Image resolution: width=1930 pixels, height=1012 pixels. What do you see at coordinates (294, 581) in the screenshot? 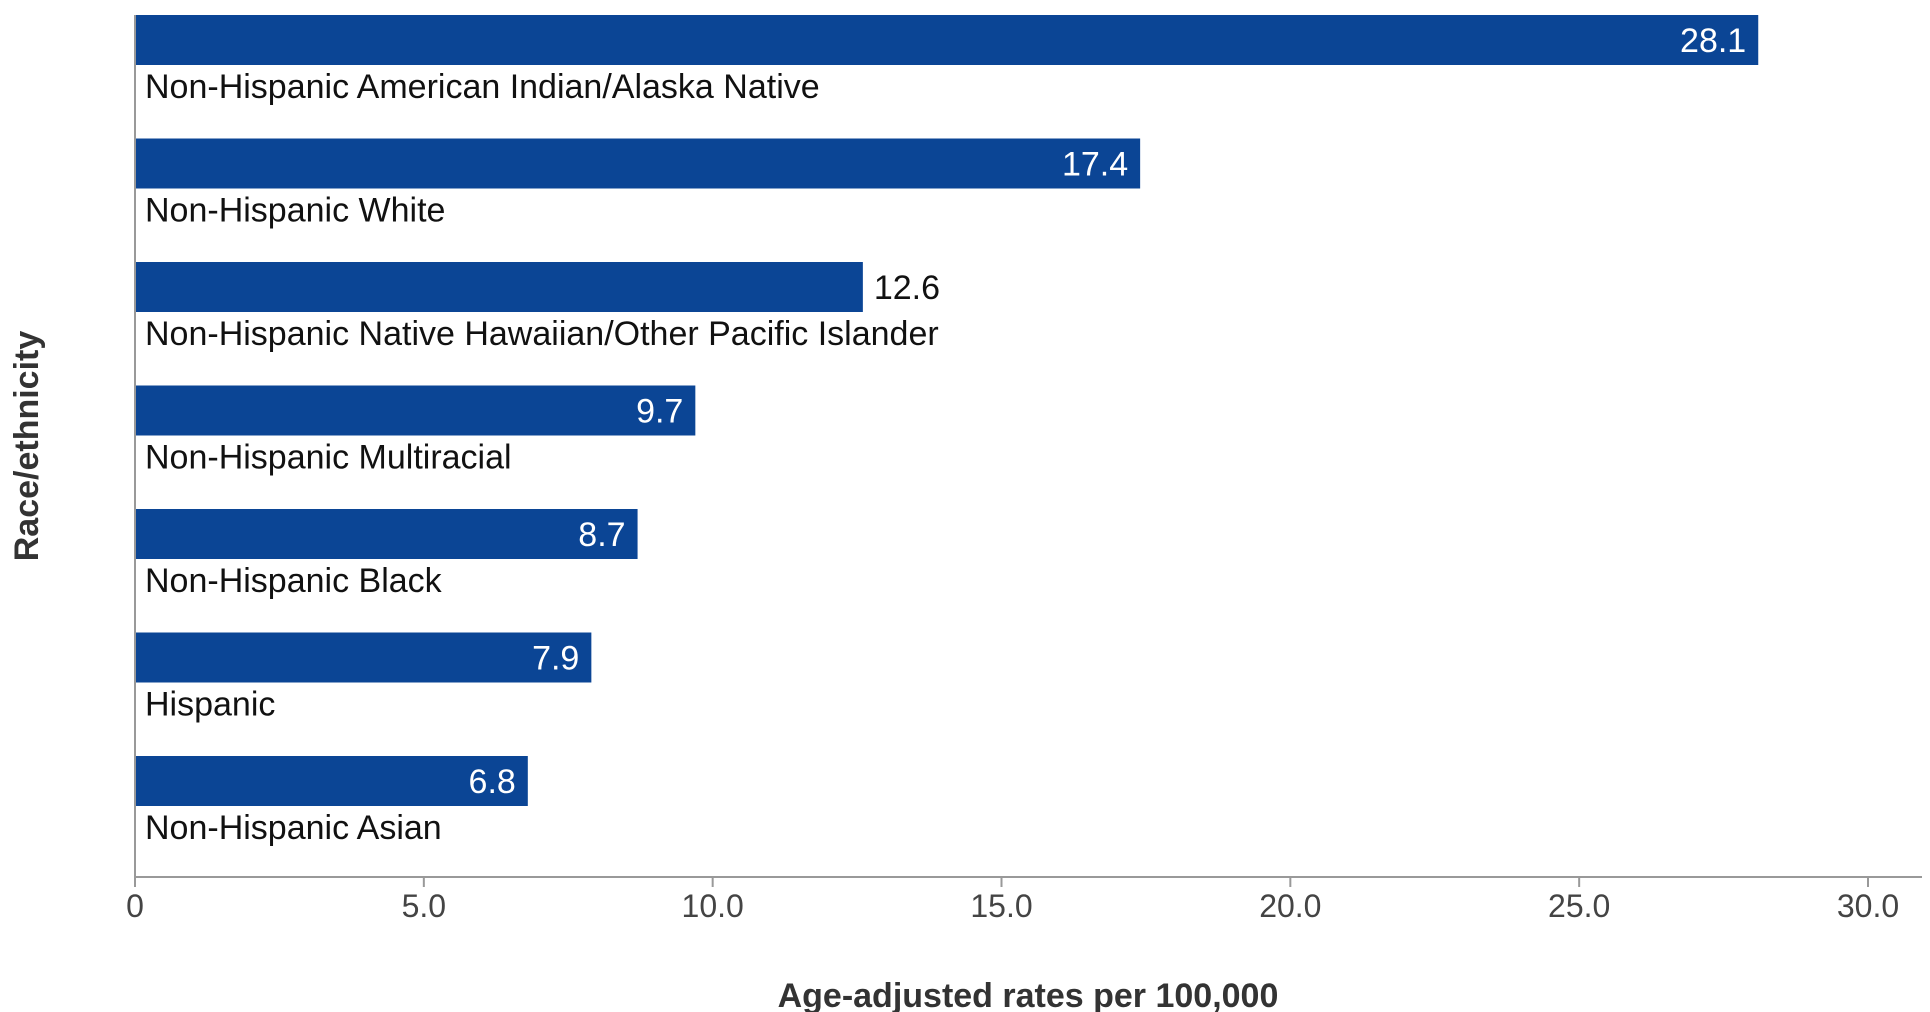
I see `category-label: Non-Hispanic Black` at bounding box center [294, 581].